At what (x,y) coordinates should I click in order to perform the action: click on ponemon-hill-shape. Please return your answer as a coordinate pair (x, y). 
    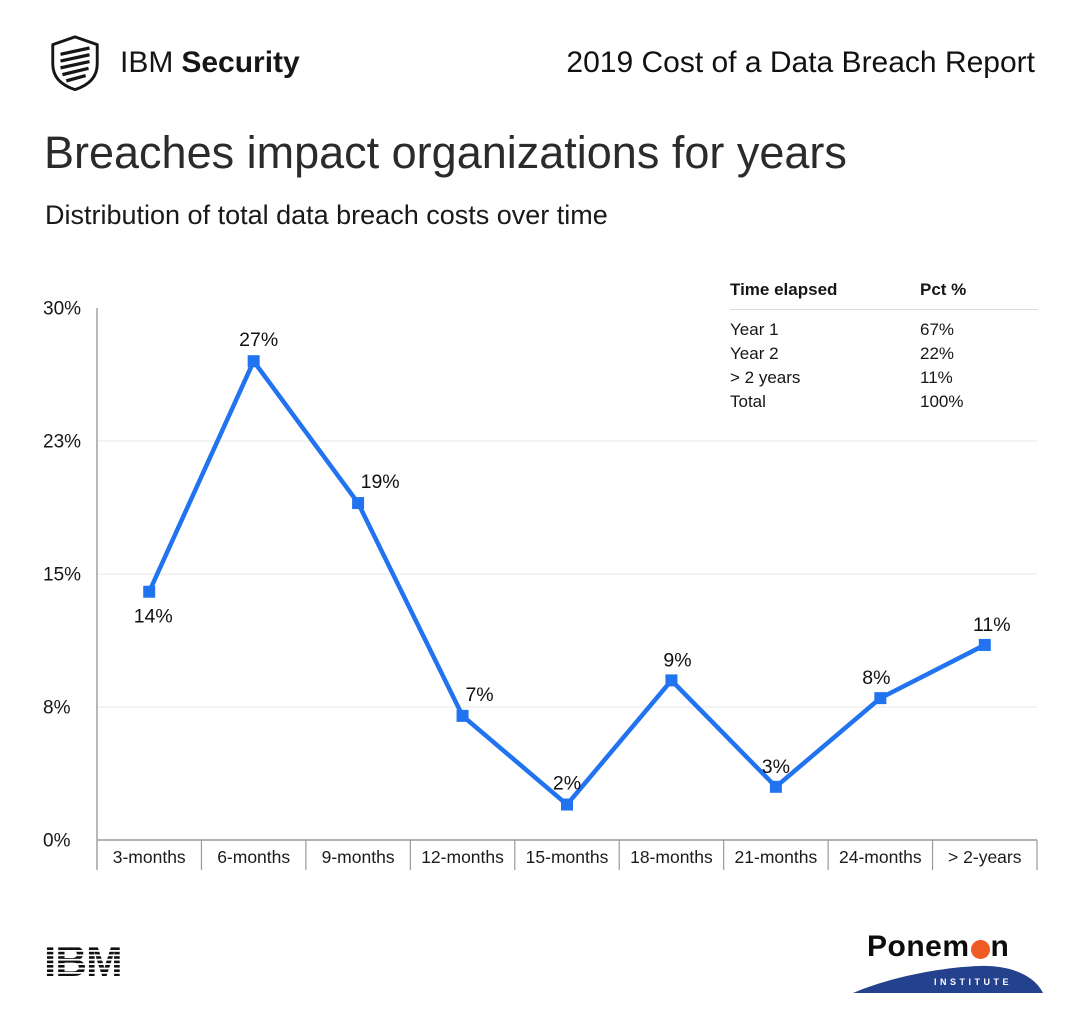
    Looking at the image, I should click on (948, 979).